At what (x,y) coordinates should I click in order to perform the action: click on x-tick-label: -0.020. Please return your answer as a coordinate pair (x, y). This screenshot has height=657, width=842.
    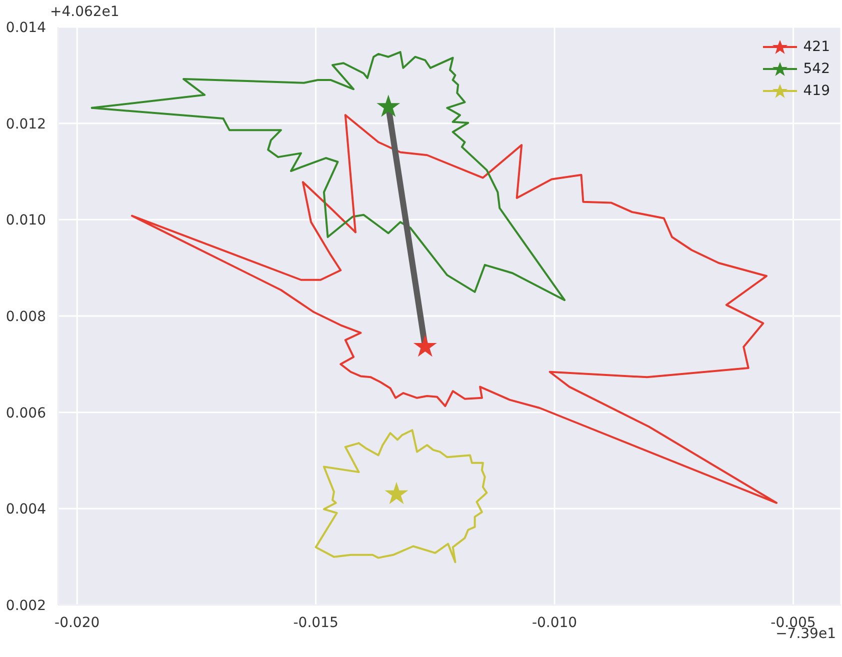
    Looking at the image, I should click on (77, 622).